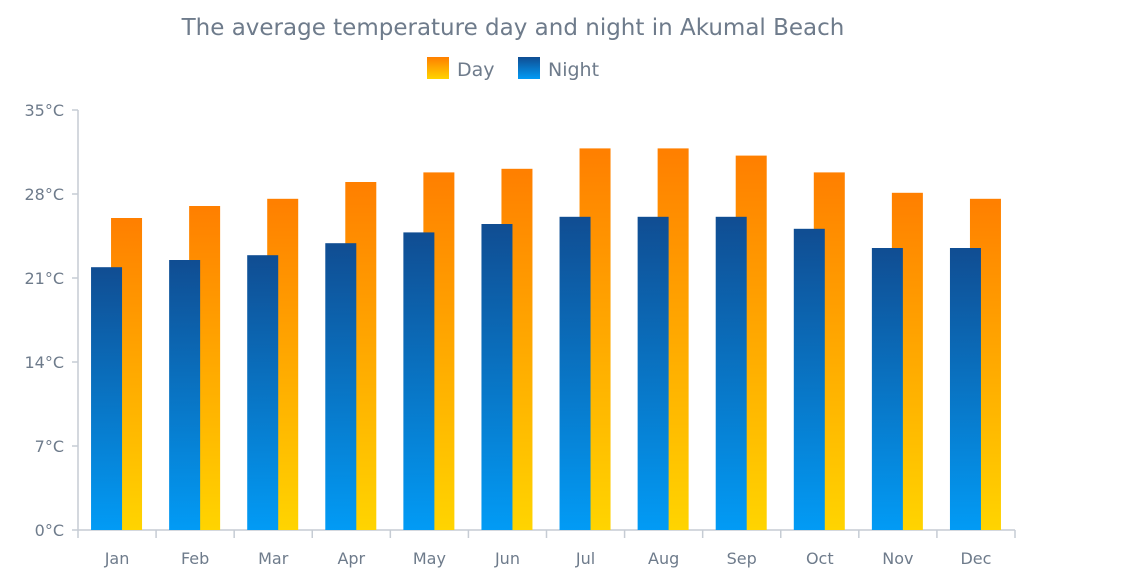 This screenshot has height=582, width=1121. Describe the element at coordinates (185, 395) in the screenshot. I see `bar-night-feb` at that location.